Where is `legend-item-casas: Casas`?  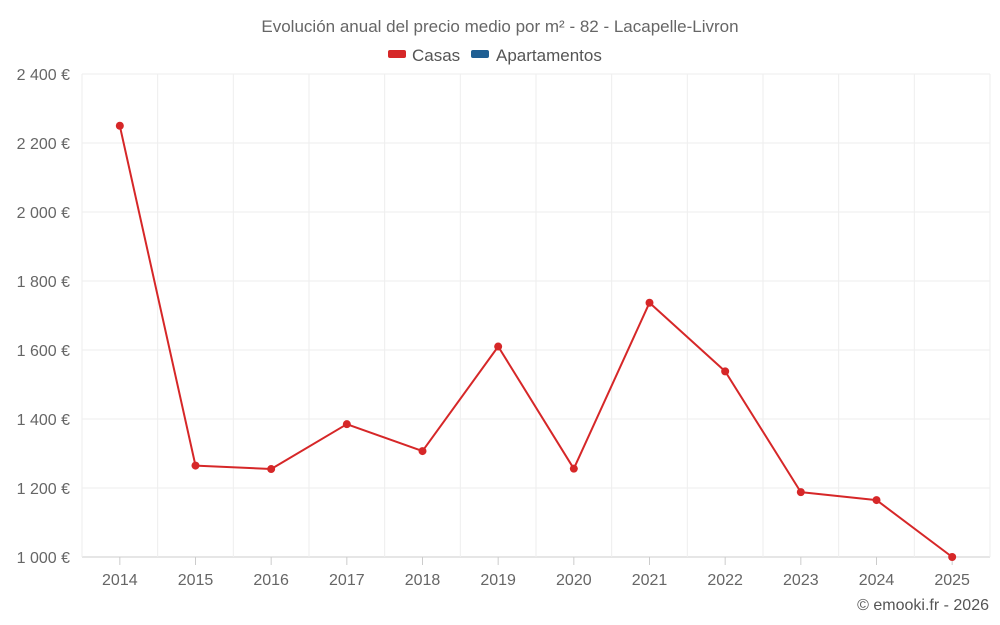 legend-item-casas: Casas is located at coordinates (424, 55).